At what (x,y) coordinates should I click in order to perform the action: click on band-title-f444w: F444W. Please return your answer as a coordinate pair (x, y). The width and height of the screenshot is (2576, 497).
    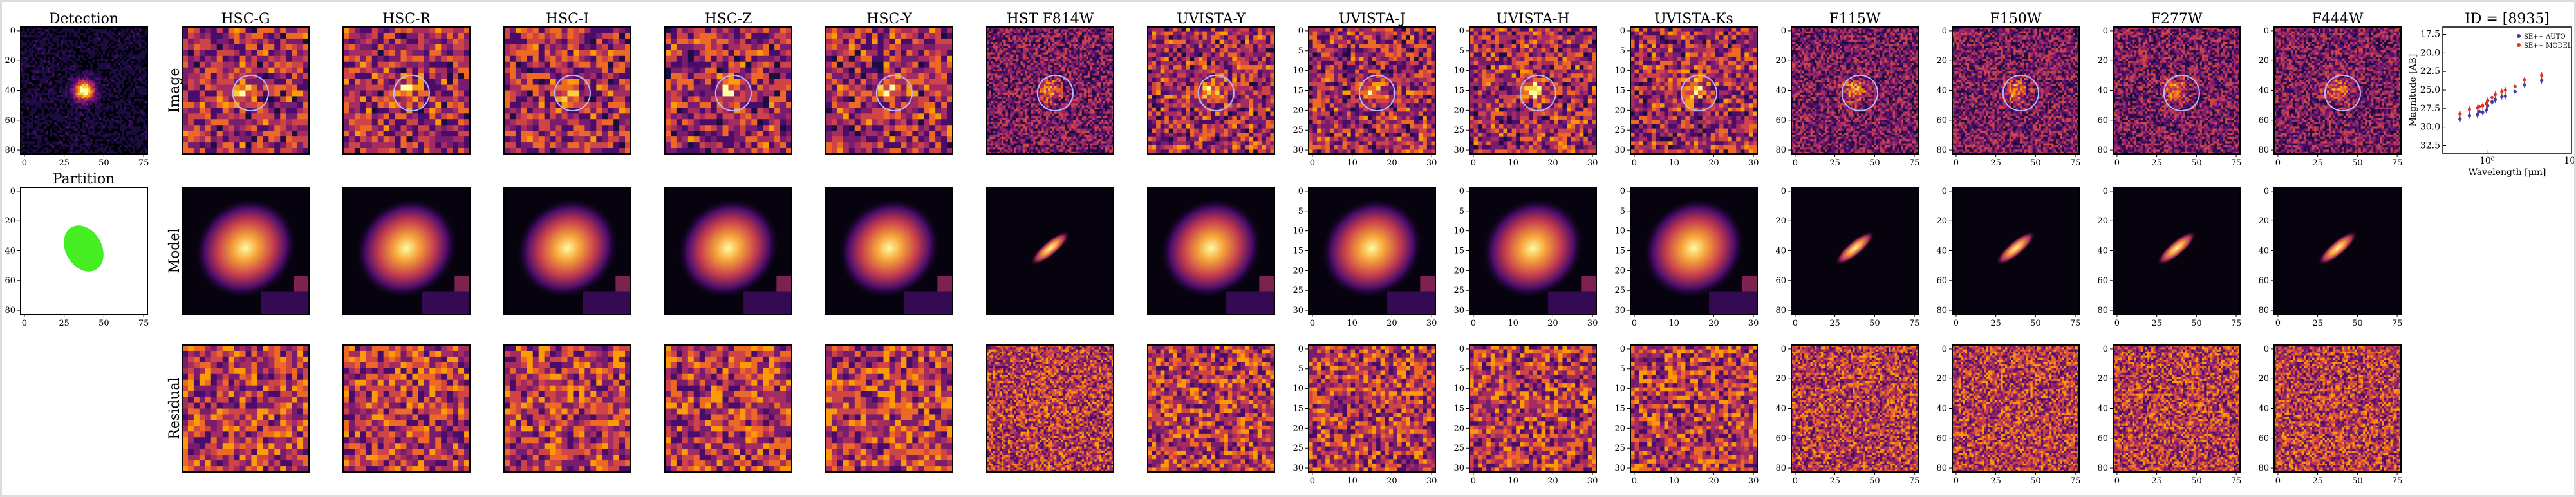
    Looking at the image, I should click on (2338, 19).